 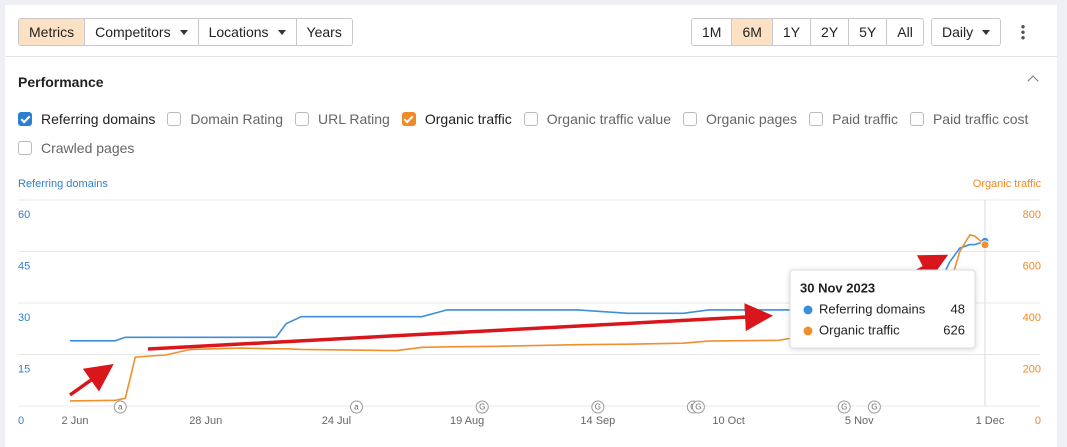 I want to click on range-button: 6M, so click(x=751, y=32).